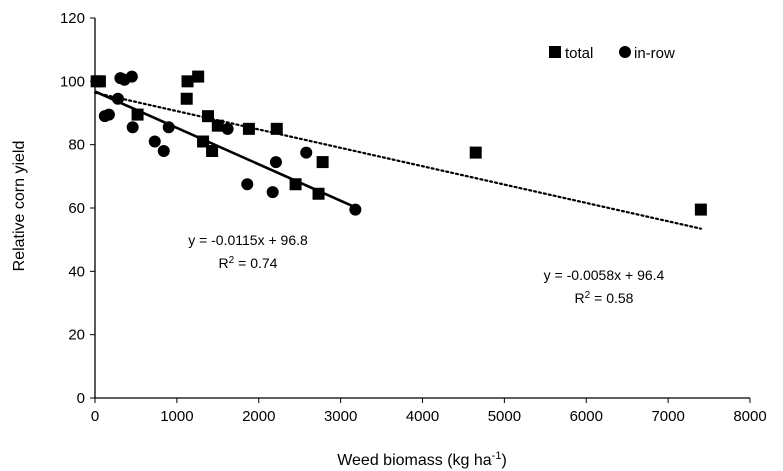  Describe the element at coordinates (612, 53) in the screenshot. I see `legend: total in-row` at that location.